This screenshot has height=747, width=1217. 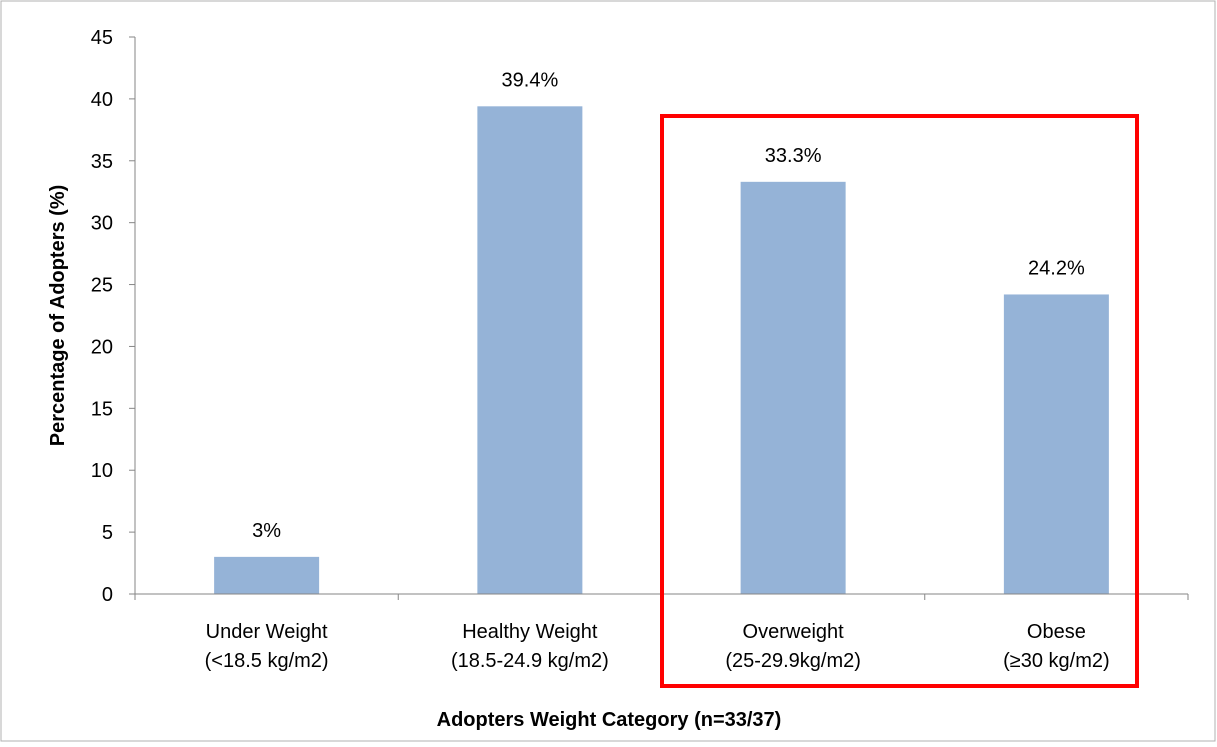 What do you see at coordinates (102, 471) in the screenshot?
I see `y-tick-label: 10` at bounding box center [102, 471].